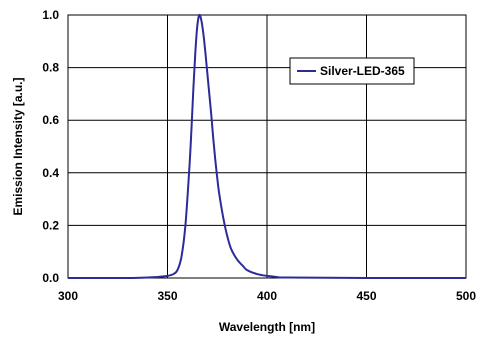  I want to click on x-axis-title: Wavelength [nm], so click(267, 327).